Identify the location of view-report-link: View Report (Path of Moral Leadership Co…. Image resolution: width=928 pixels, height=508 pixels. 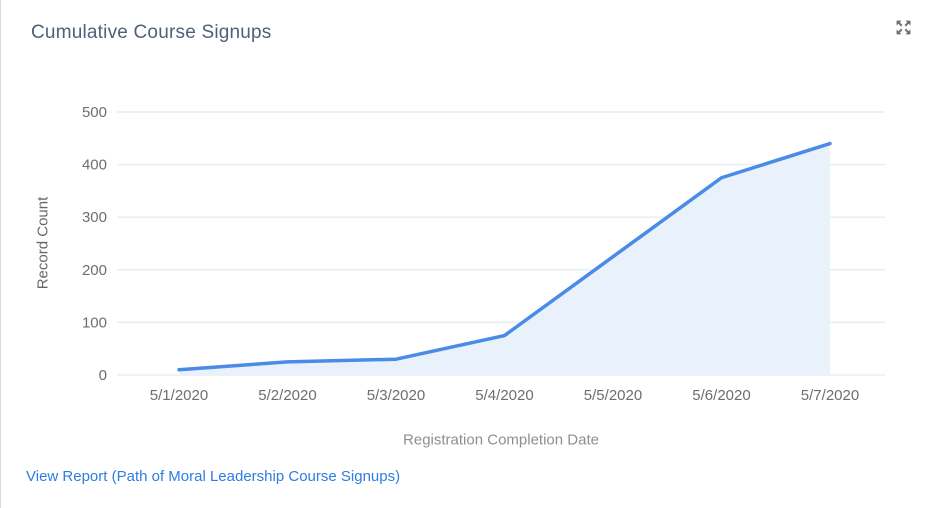
(213, 476).